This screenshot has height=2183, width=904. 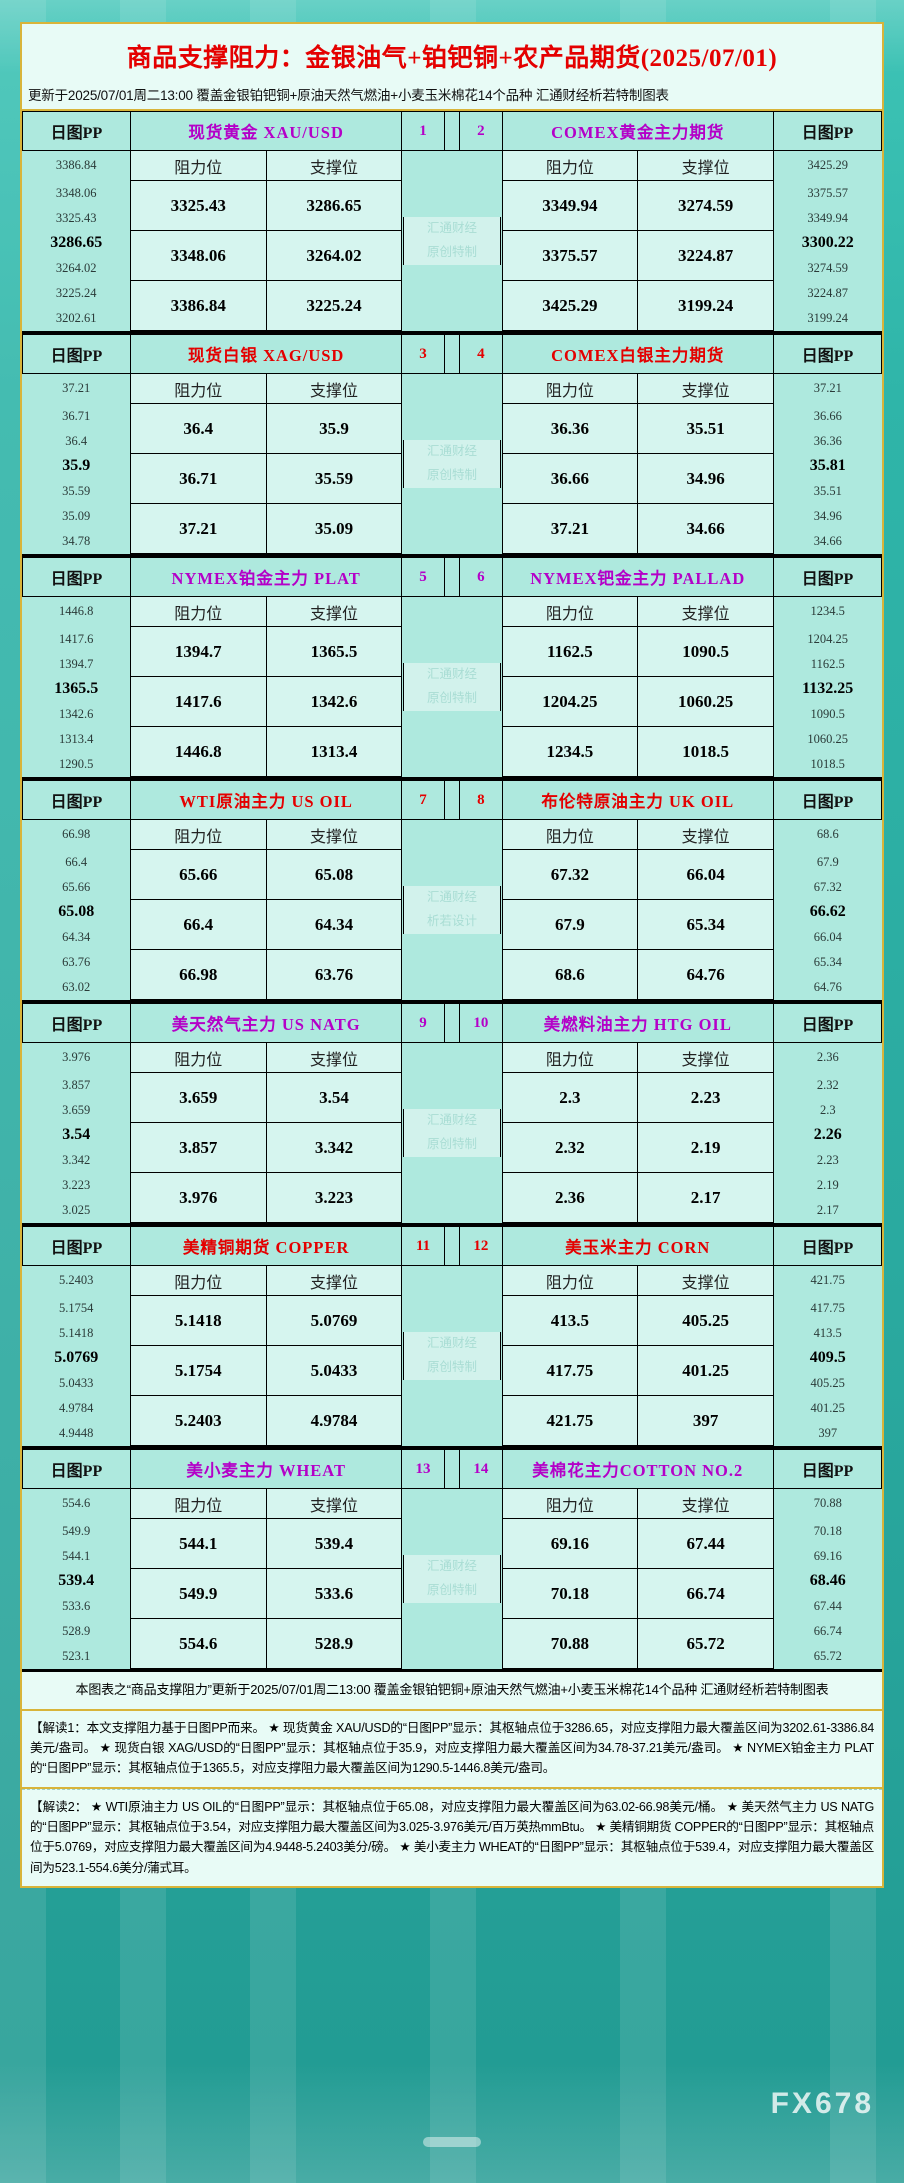 What do you see at coordinates (481, 1023) in the screenshot?
I see `block-index-right: 10` at bounding box center [481, 1023].